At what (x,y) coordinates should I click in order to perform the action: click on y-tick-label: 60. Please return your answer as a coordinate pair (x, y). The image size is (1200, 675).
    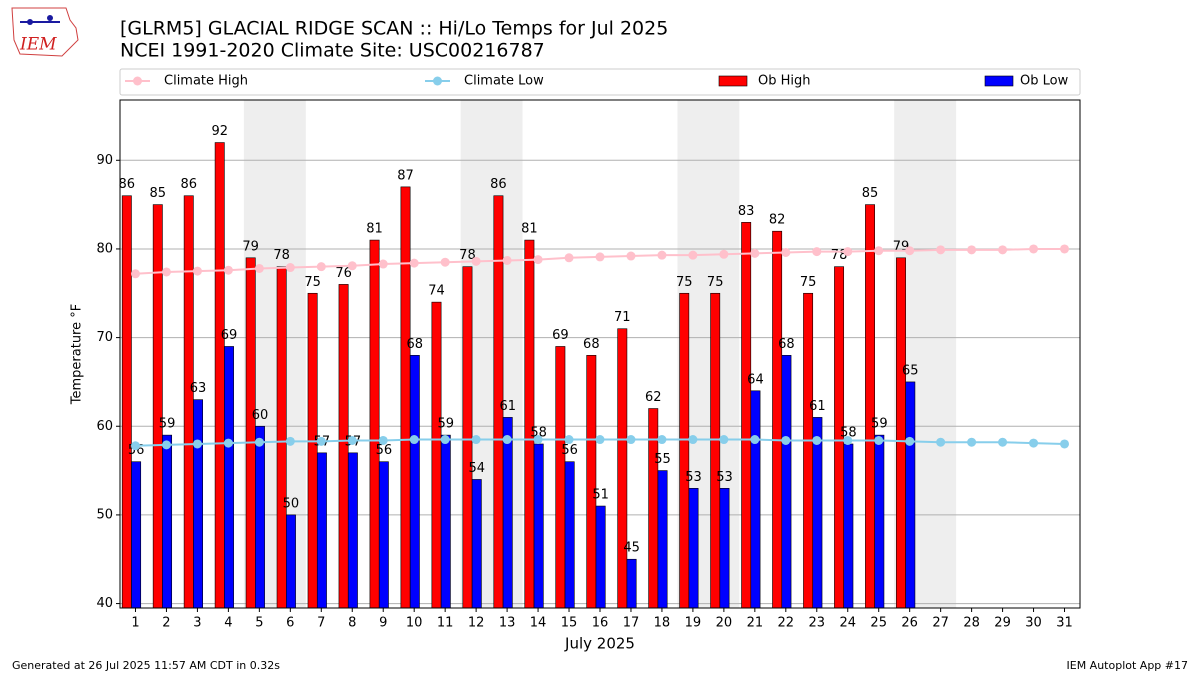
    Looking at the image, I should click on (104, 426).